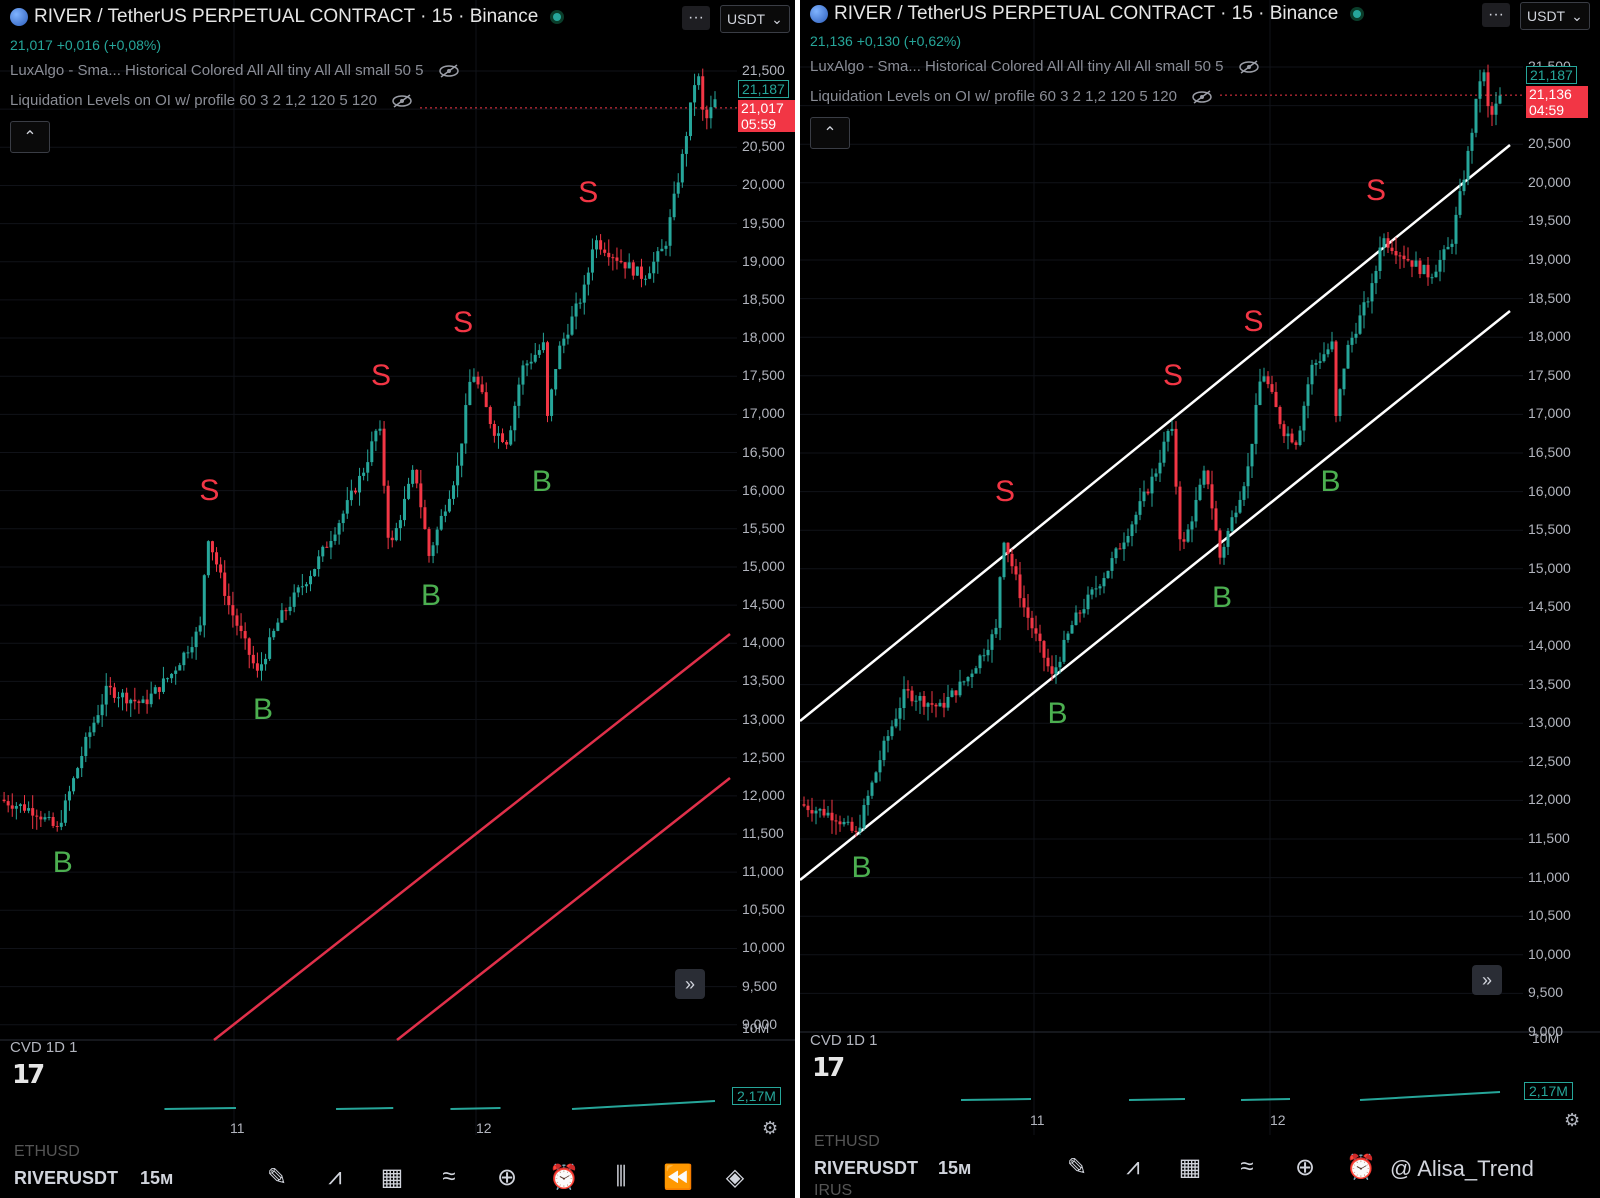  What do you see at coordinates (763, 604) in the screenshot?
I see `price-tick-label: 14,500` at bounding box center [763, 604].